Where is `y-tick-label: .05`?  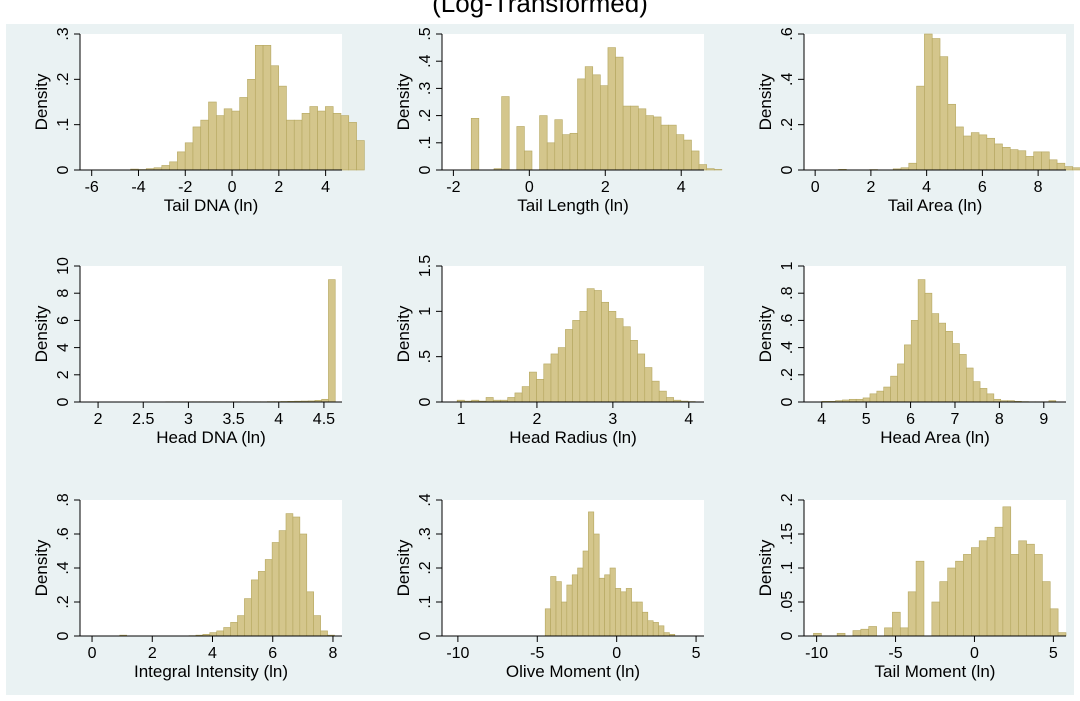
y-tick-label: .05 is located at coordinates (787, 602).